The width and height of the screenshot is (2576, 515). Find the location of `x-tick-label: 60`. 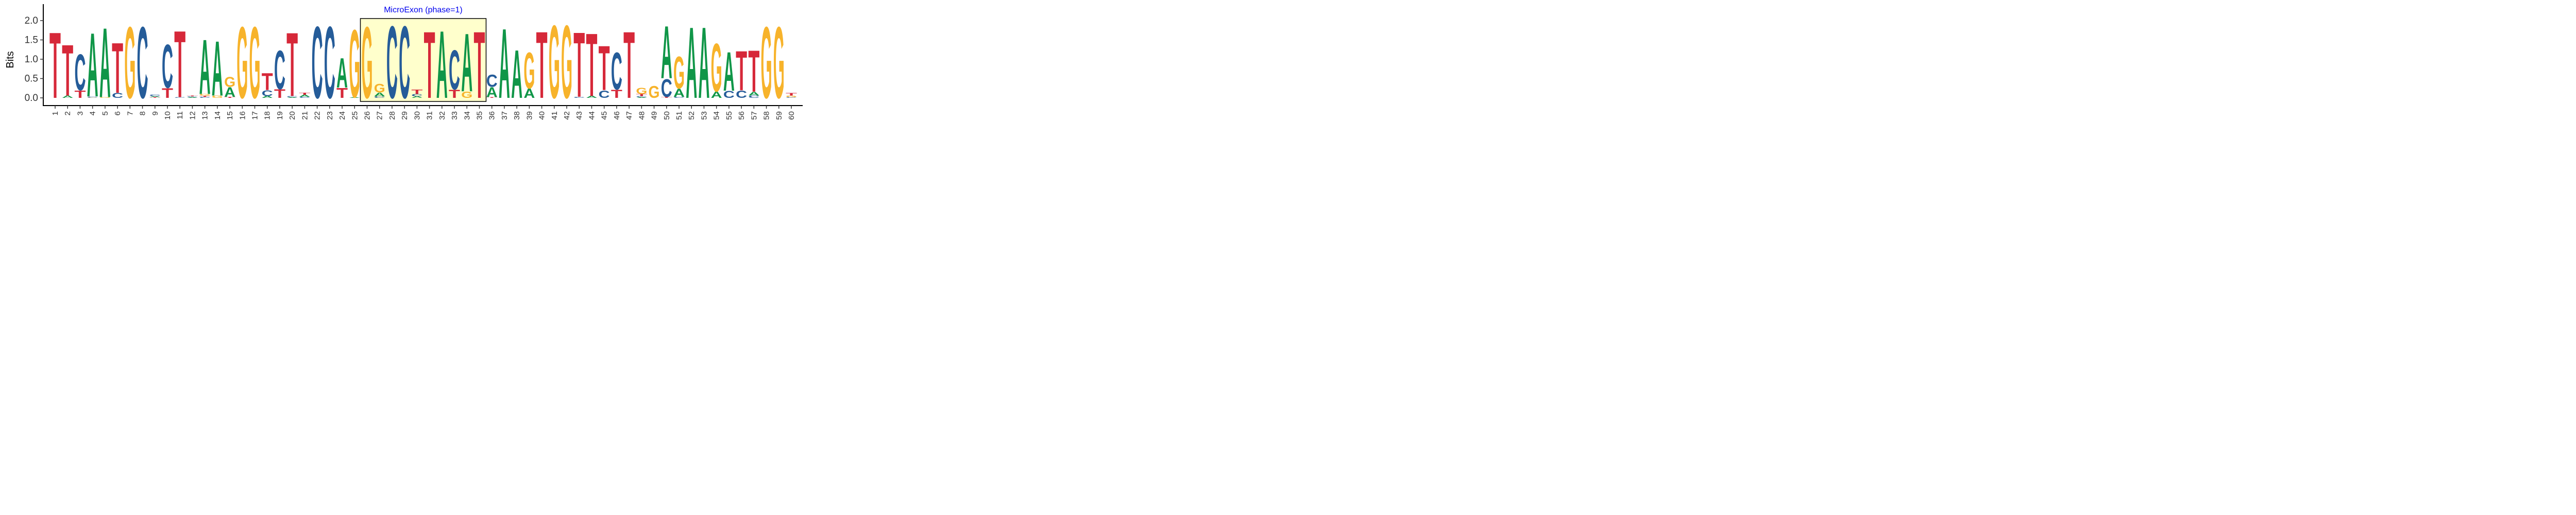

x-tick-label: 60 is located at coordinates (791, 115).